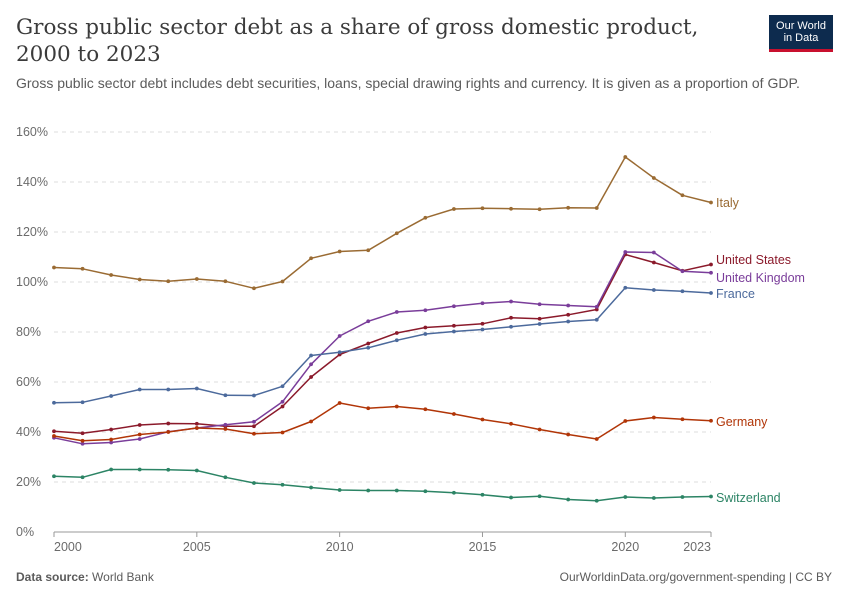 This screenshot has height=600, width=850. Describe the element at coordinates (382, 485) in the screenshot. I see `series-line-switzerland` at that location.